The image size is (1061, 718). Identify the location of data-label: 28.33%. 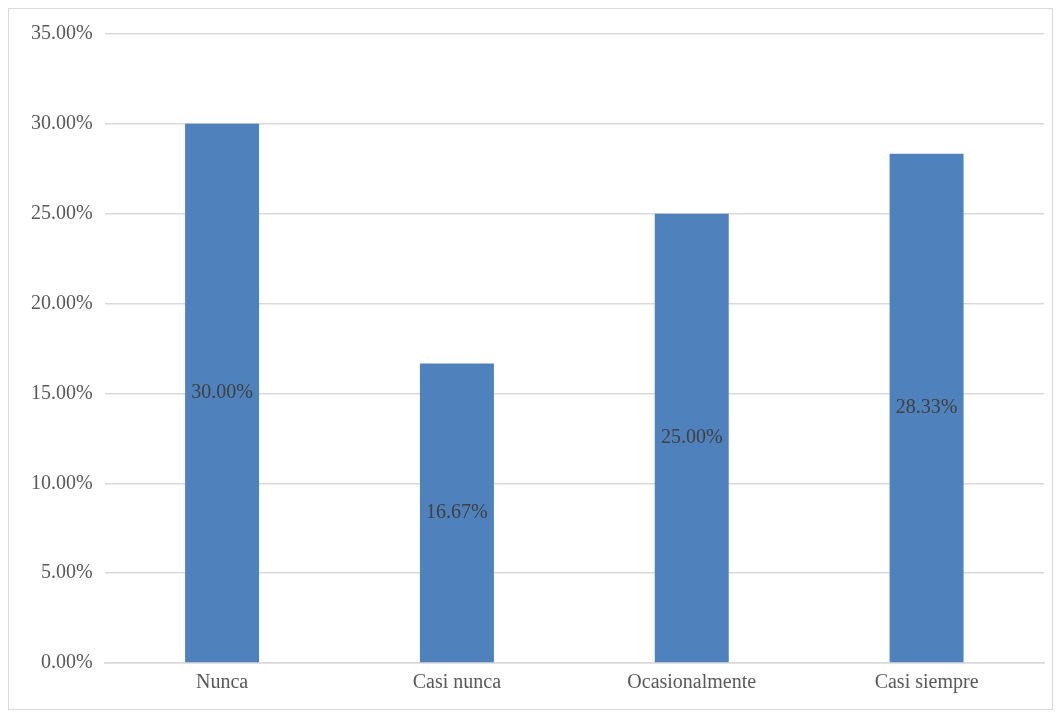
(926, 406).